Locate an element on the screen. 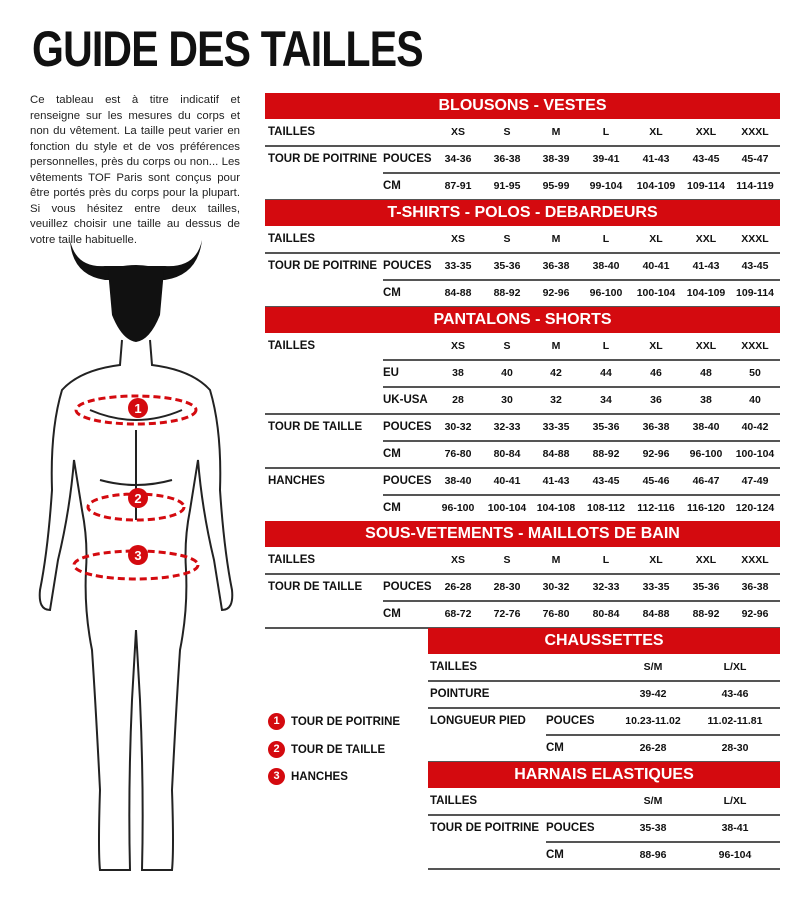 The image size is (800, 899). table-cell: 80-84 is located at coordinates (606, 614).